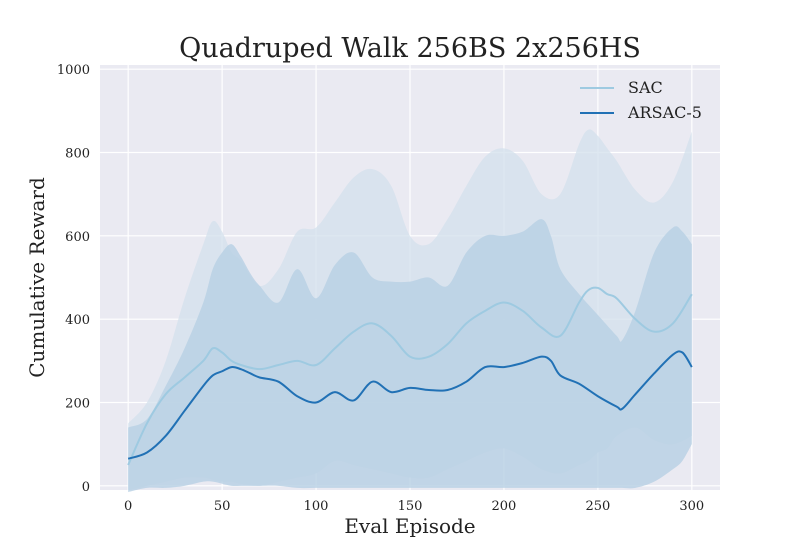  What do you see at coordinates (37, 277) in the screenshot?
I see `y-axis-label: Cumulative Reward` at bounding box center [37, 277].